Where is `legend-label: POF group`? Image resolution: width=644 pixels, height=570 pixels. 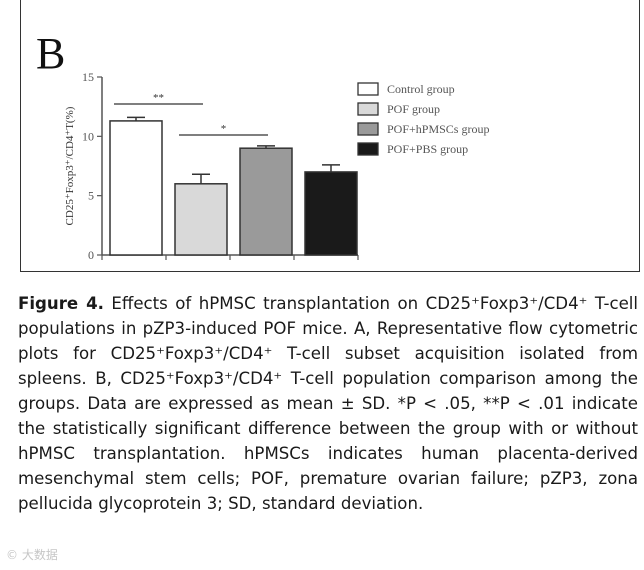
legend-label: POF group is located at coordinates (413, 109).